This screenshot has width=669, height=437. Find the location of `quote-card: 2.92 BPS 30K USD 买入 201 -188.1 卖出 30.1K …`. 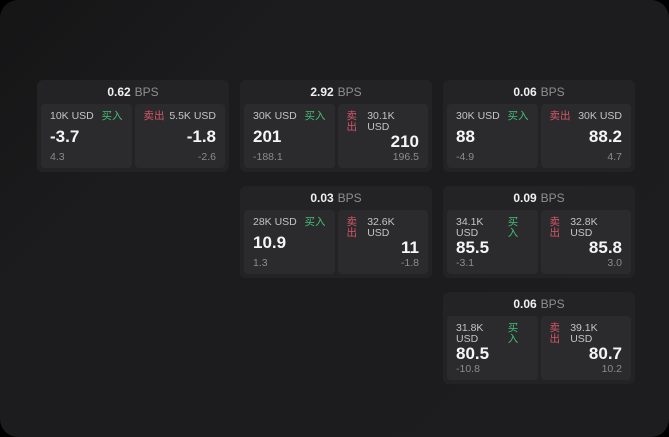

quote-card: 2.92 BPS 30K USD 买入 201 -188.1 卖出 30.1K … is located at coordinates (336, 126).